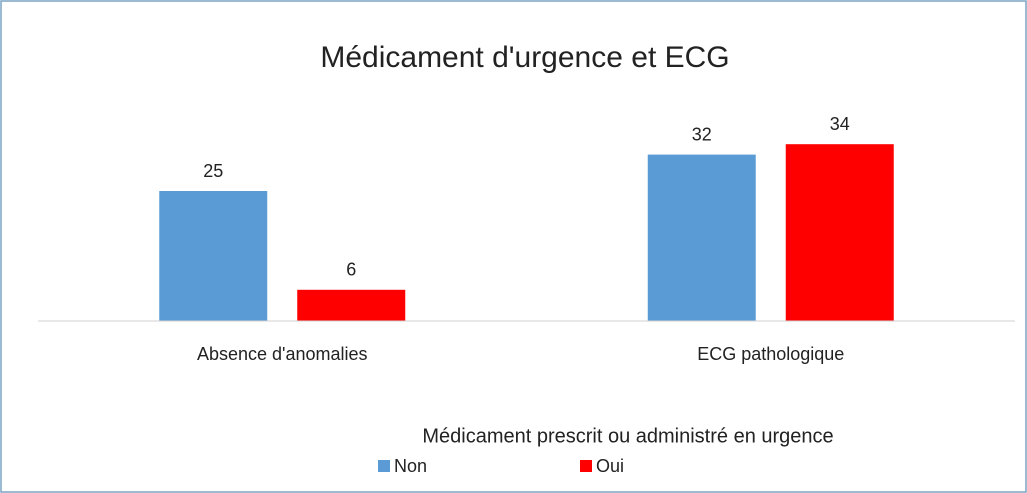 This screenshot has height=493, width=1027. I want to click on x-tick-label: Absence d'anomalies, so click(282, 354).